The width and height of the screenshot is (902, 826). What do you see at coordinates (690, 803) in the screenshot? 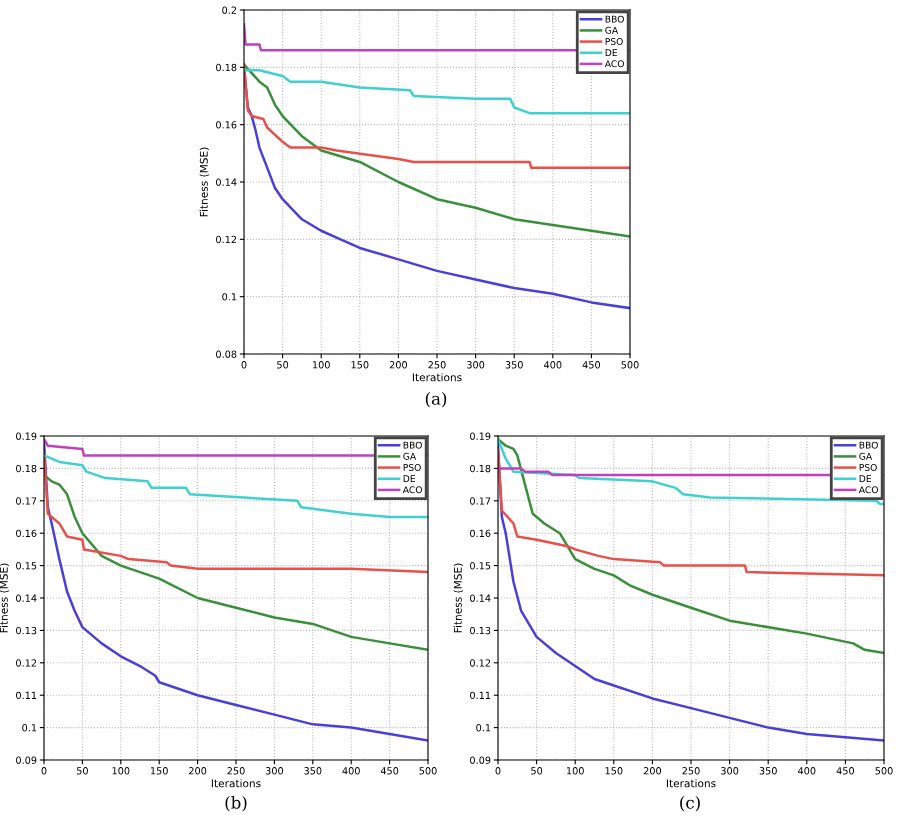
I see `text: (c)` at bounding box center [690, 803].